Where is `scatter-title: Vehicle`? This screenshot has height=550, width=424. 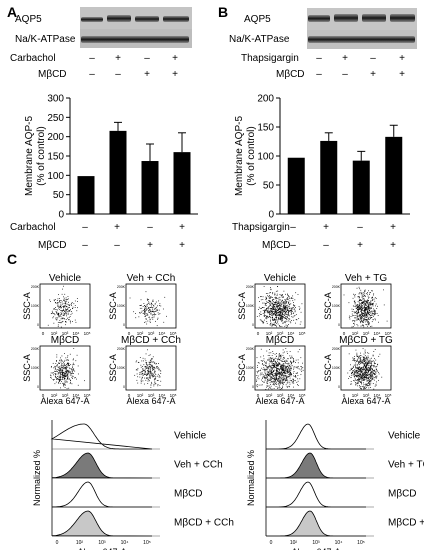 scatter-title: Vehicle is located at coordinates (280, 278).